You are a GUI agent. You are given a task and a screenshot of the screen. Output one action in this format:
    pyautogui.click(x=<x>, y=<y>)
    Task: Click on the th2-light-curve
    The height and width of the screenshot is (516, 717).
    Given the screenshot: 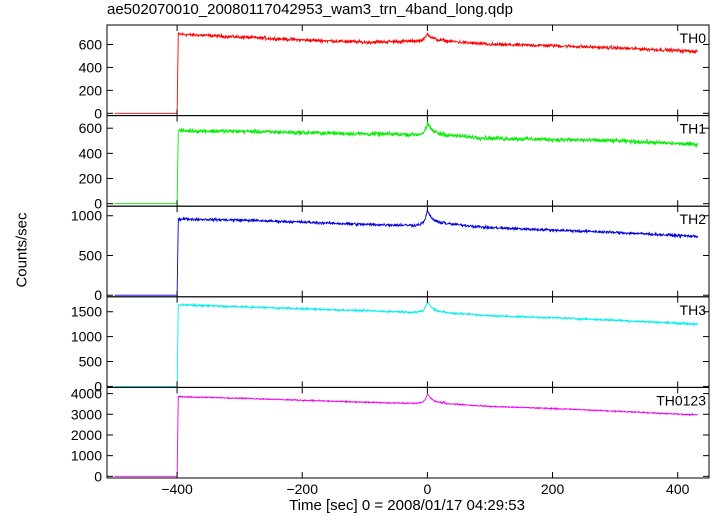 What is the action you would take?
    pyautogui.click(x=406, y=252)
    